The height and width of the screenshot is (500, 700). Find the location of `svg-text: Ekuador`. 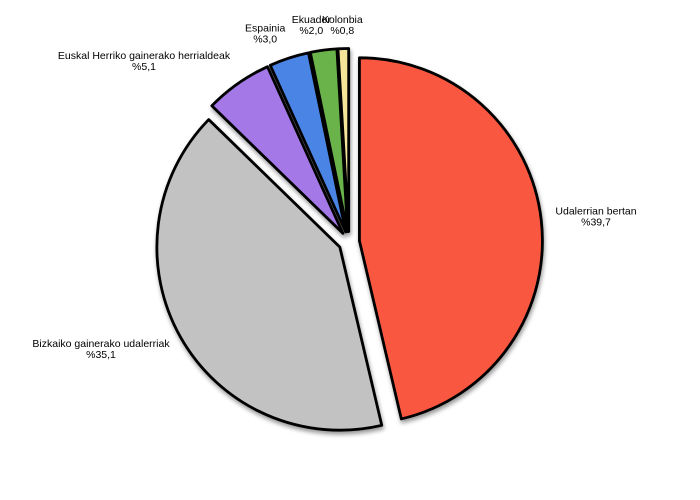

svg-text: Ekuador is located at coordinates (312, 20).